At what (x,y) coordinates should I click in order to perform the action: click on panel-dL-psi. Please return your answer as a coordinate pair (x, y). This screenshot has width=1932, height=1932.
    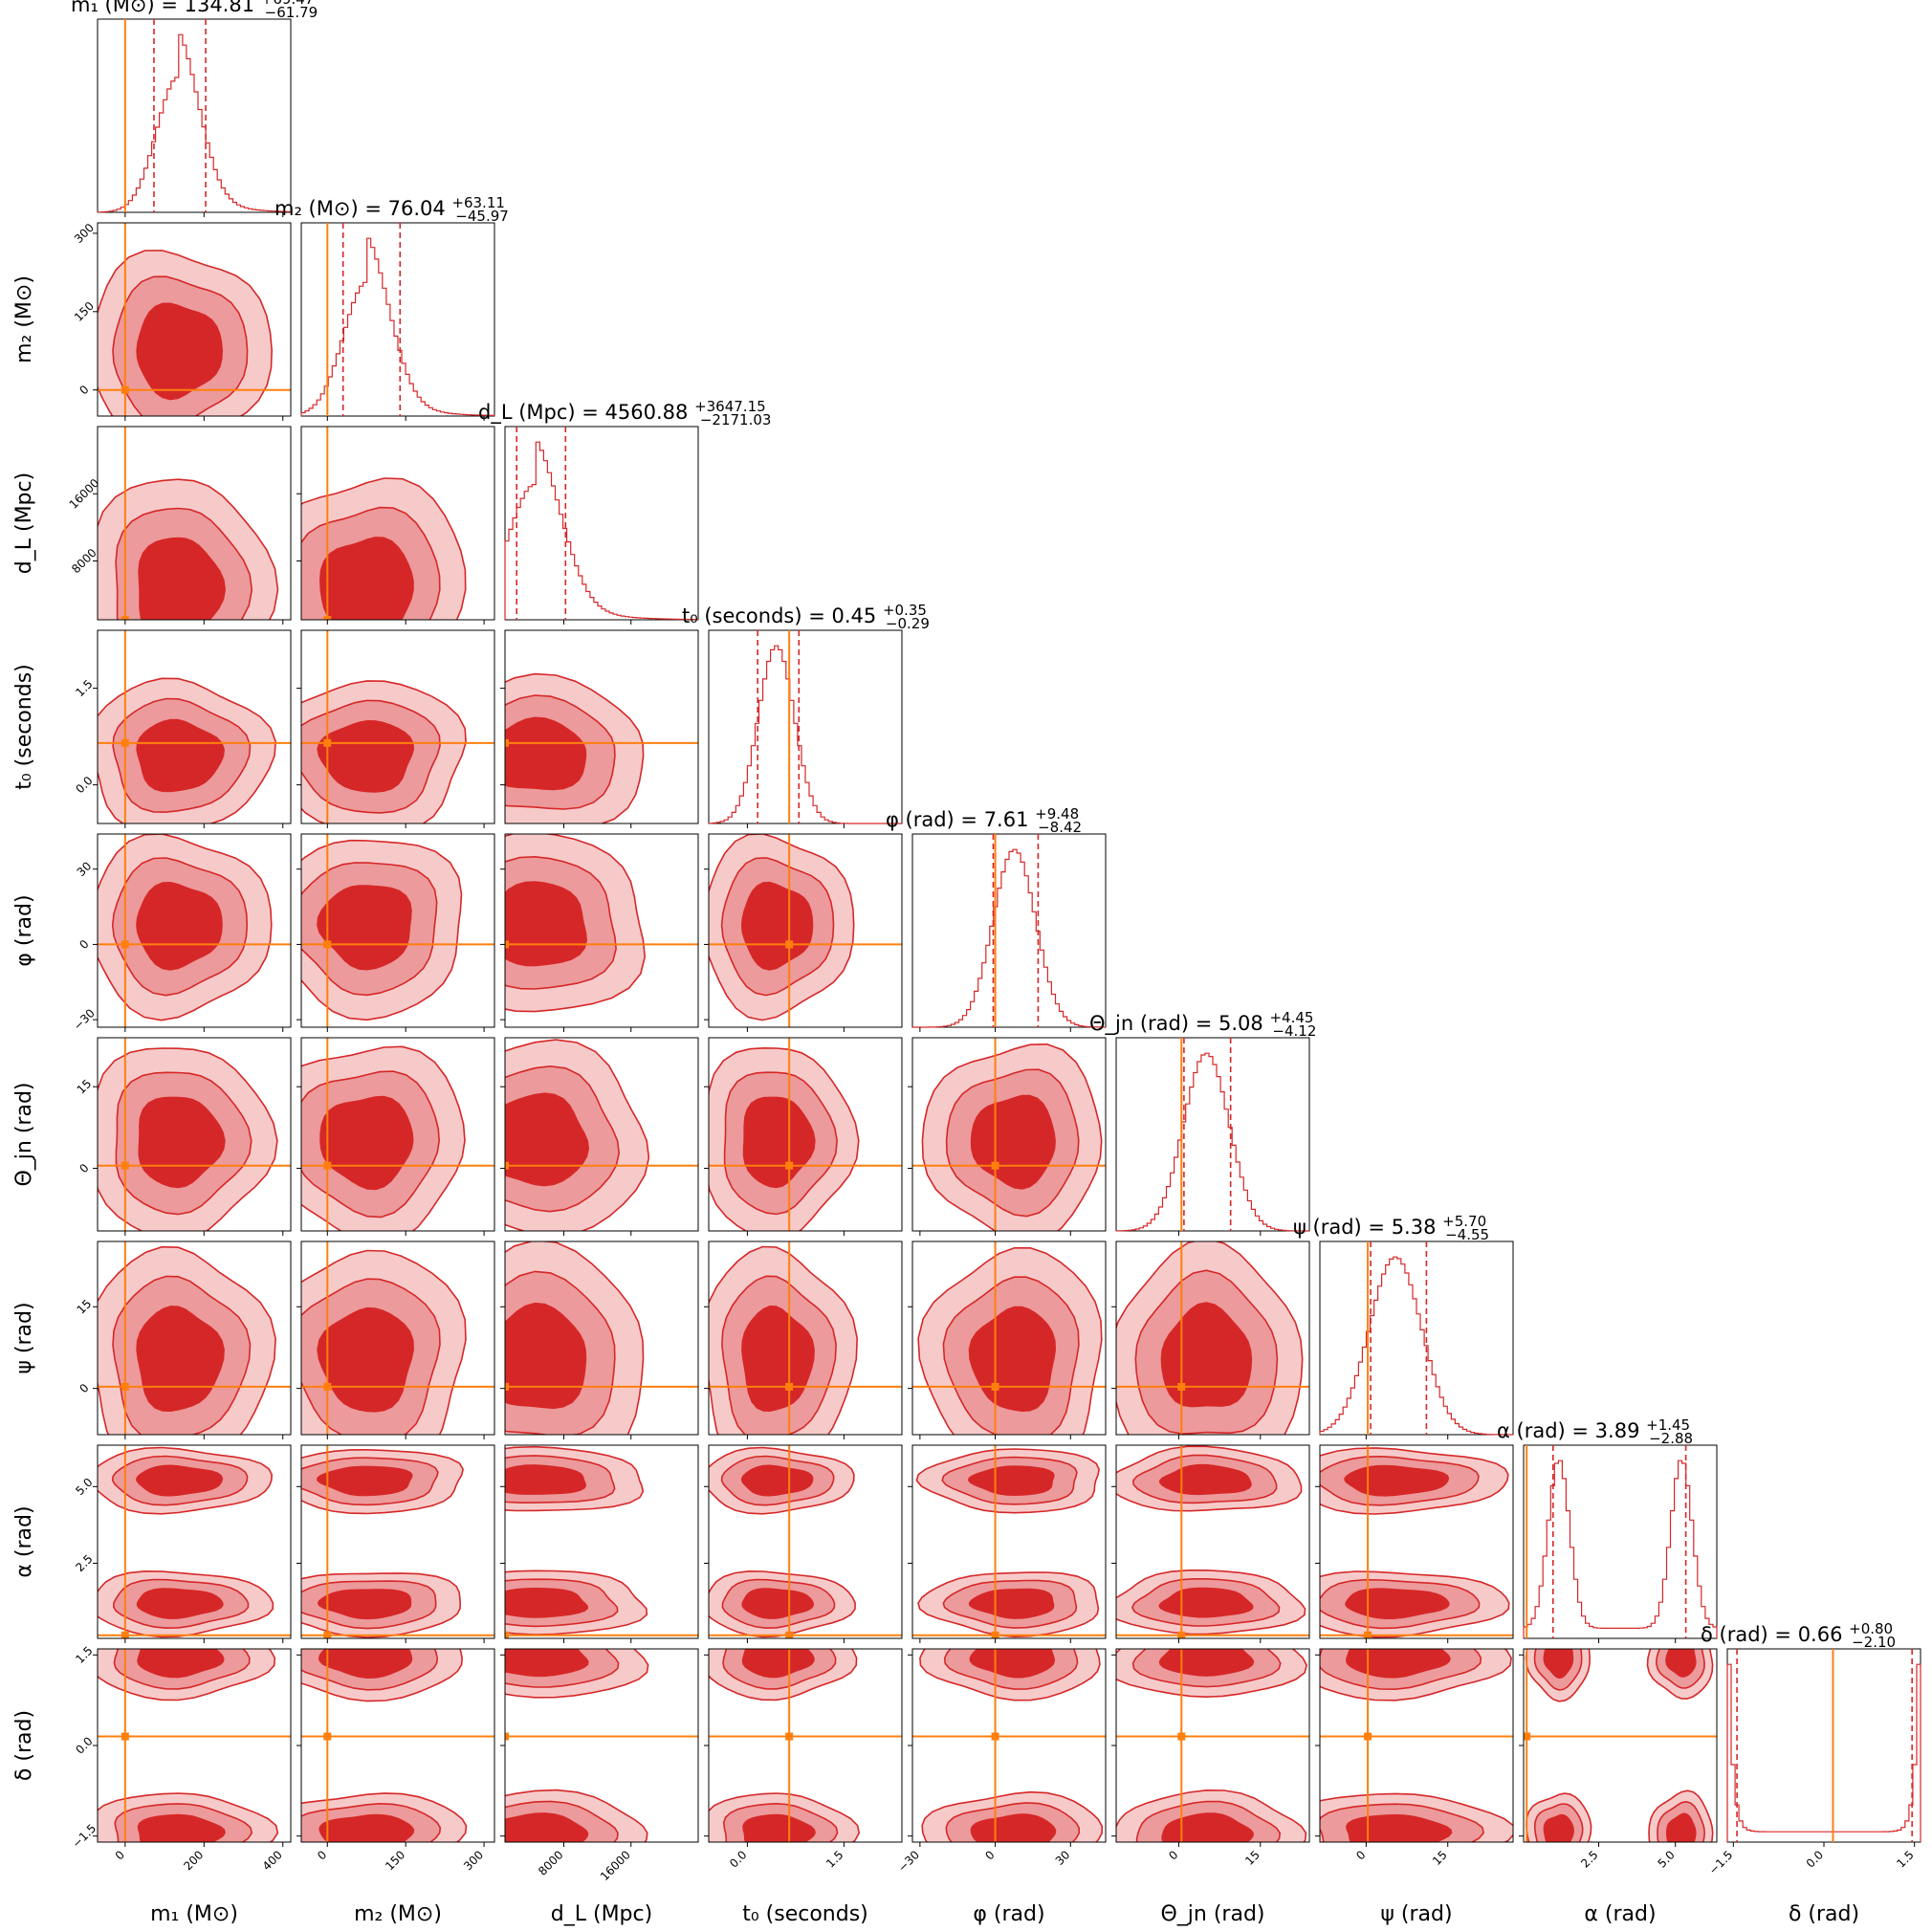
    Looking at the image, I should click on (601, 1338).